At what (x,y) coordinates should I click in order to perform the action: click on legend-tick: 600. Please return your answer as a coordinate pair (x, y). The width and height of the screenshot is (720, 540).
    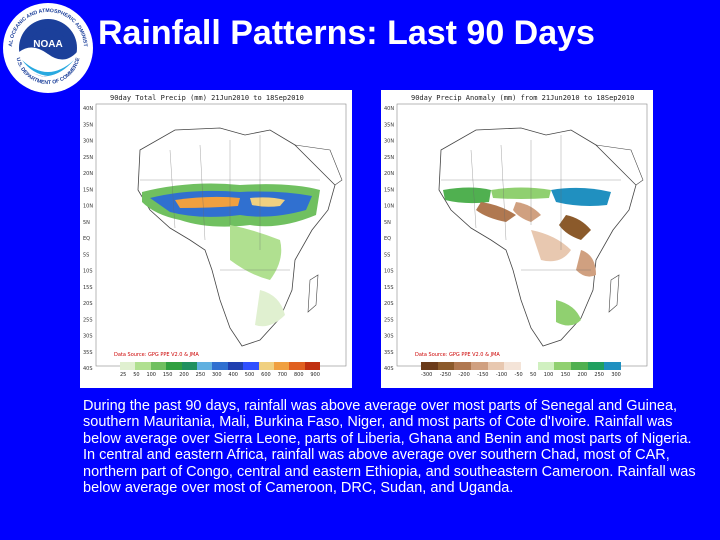
    Looking at the image, I should click on (266, 375).